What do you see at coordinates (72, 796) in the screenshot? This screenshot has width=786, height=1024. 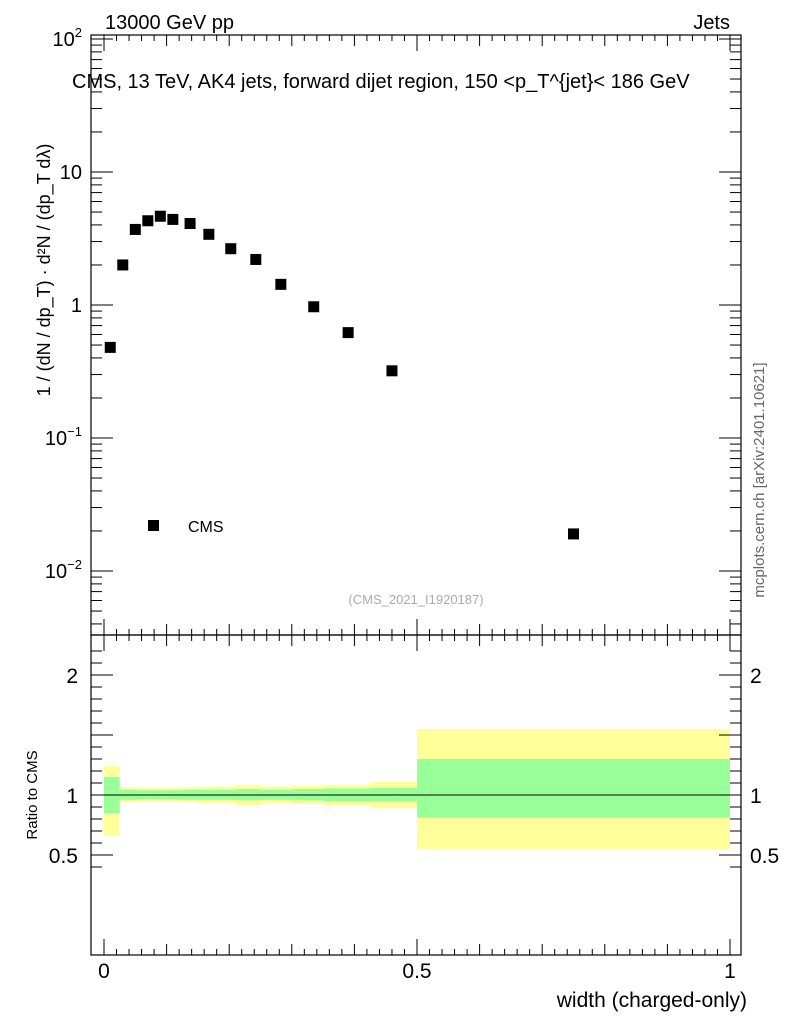 I see `ratio-y-tick-label-left: 1` at bounding box center [72, 796].